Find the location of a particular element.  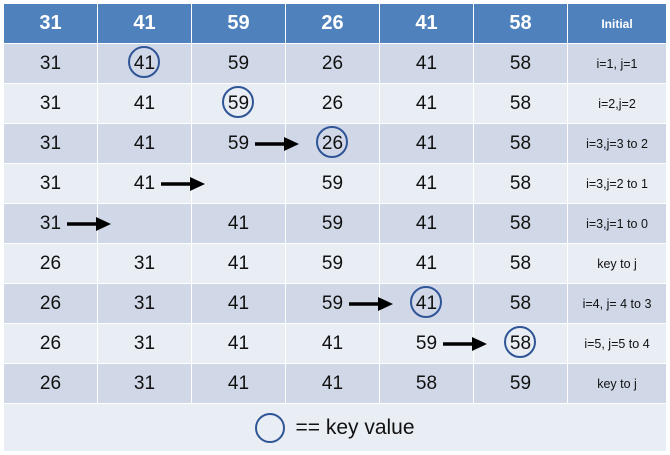

step-note: i=3,j=2 to 1 is located at coordinates (617, 183).